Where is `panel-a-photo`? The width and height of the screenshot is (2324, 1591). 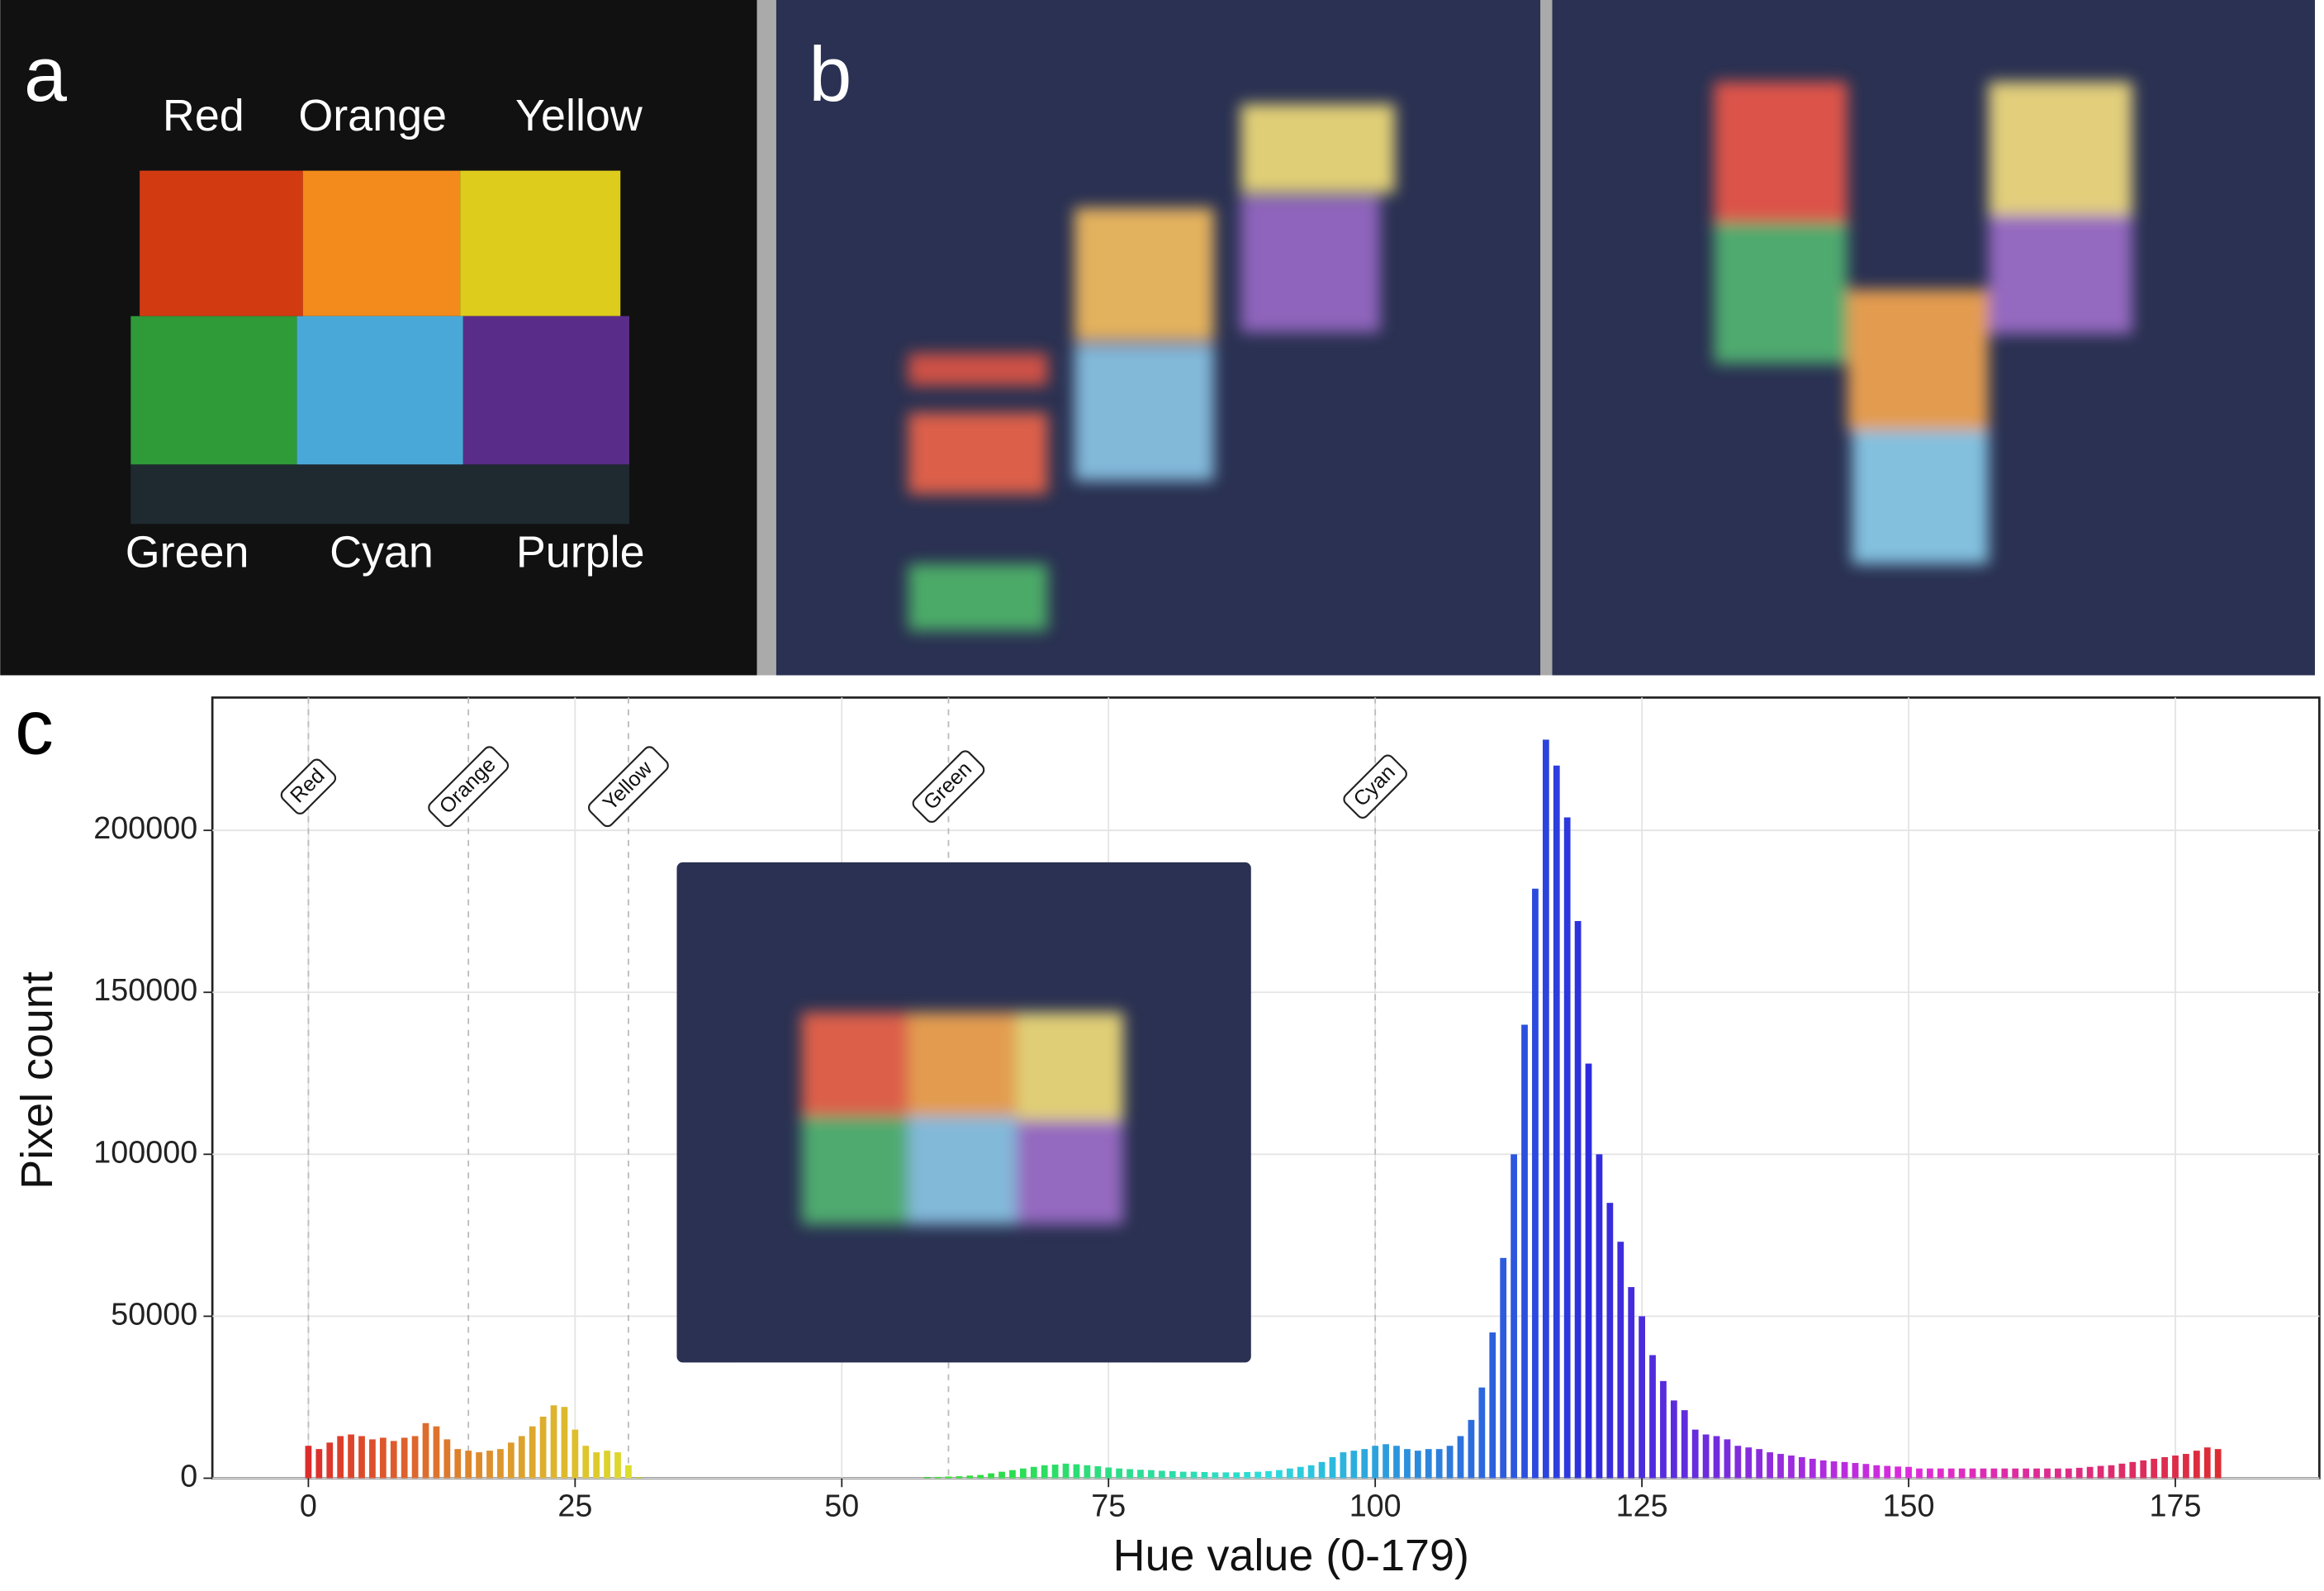 panel-a-photo is located at coordinates (378, 338).